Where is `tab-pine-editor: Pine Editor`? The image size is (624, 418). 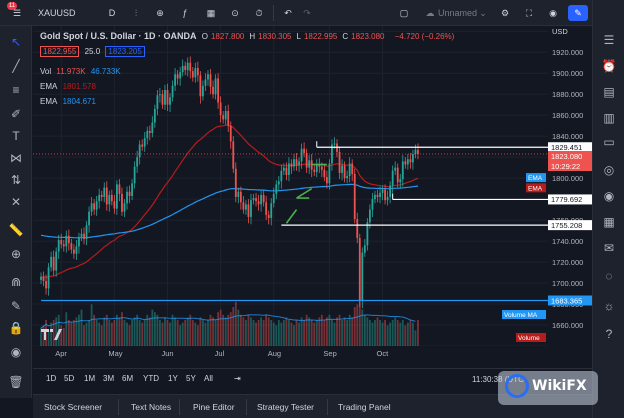
tab-pine-editor: Pine Editor is located at coordinates (214, 407).